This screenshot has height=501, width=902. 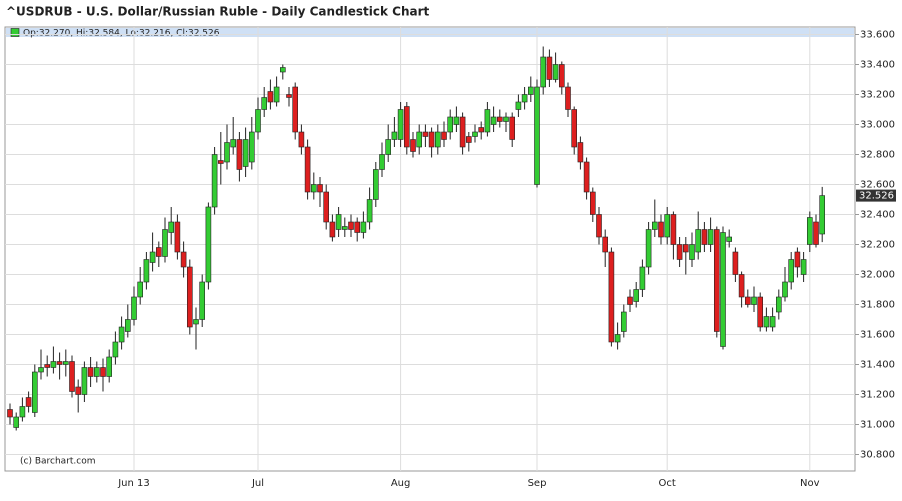 What do you see at coordinates (877, 335) in the screenshot?
I see `y-tick-label: 31.600` at bounding box center [877, 335].